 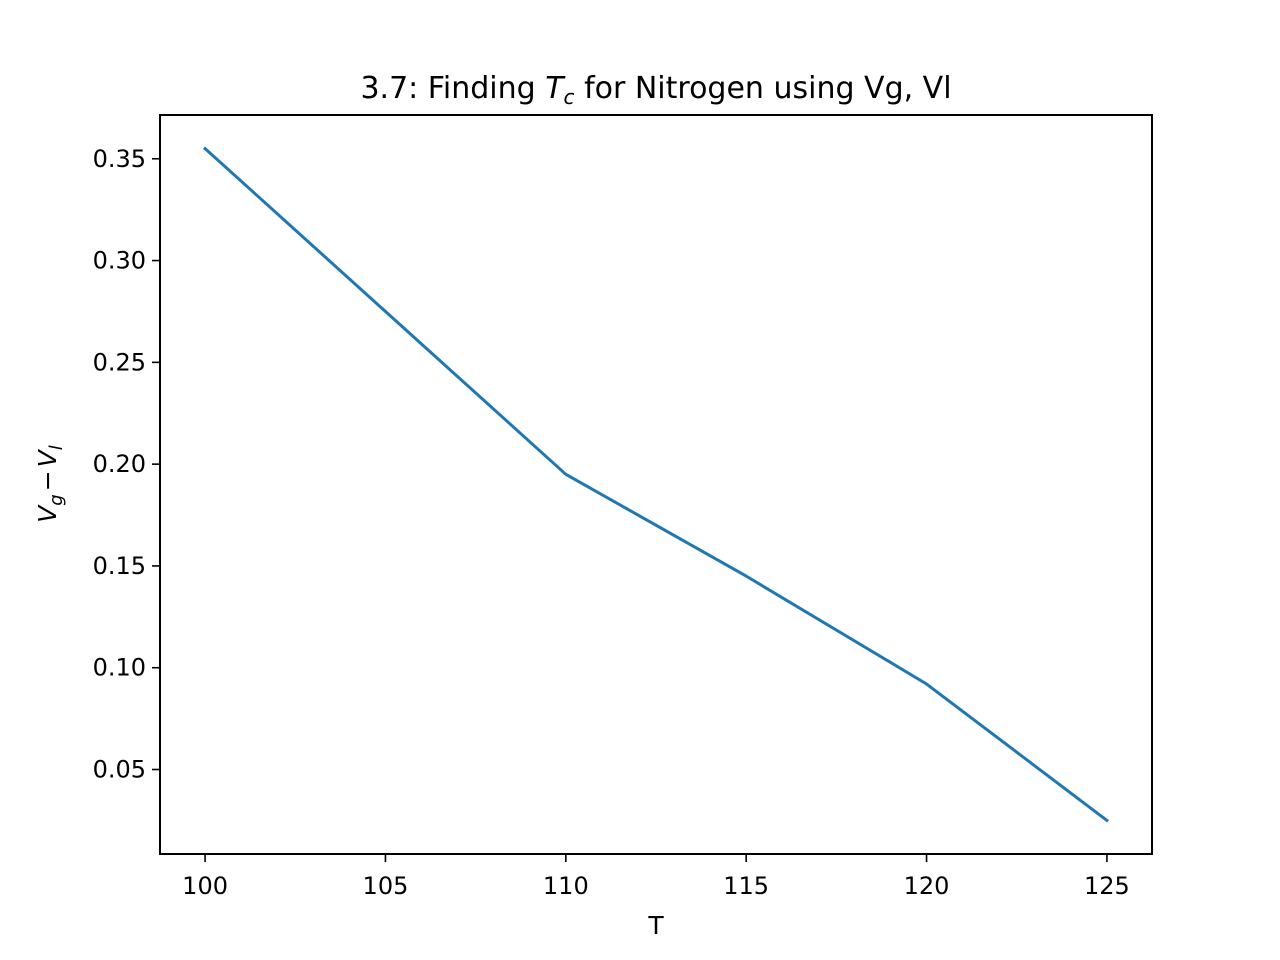 What do you see at coordinates (452, 88) in the screenshot?
I see `title-prefix: 3.7: Finding` at bounding box center [452, 88].